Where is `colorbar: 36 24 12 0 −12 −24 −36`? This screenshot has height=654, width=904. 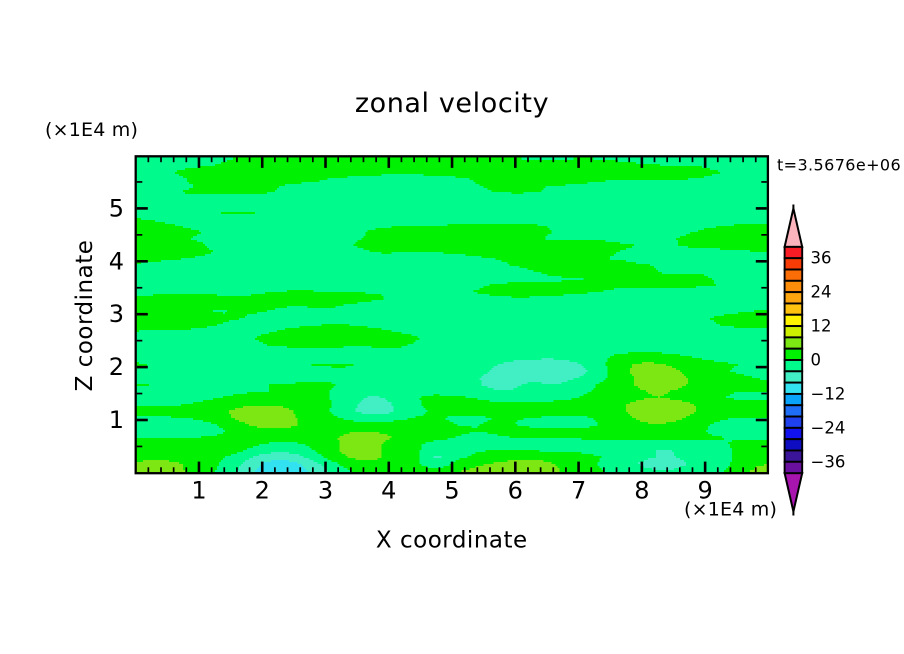
colorbar: 36 24 12 0 −12 −24 −36 is located at coordinates (814, 360).